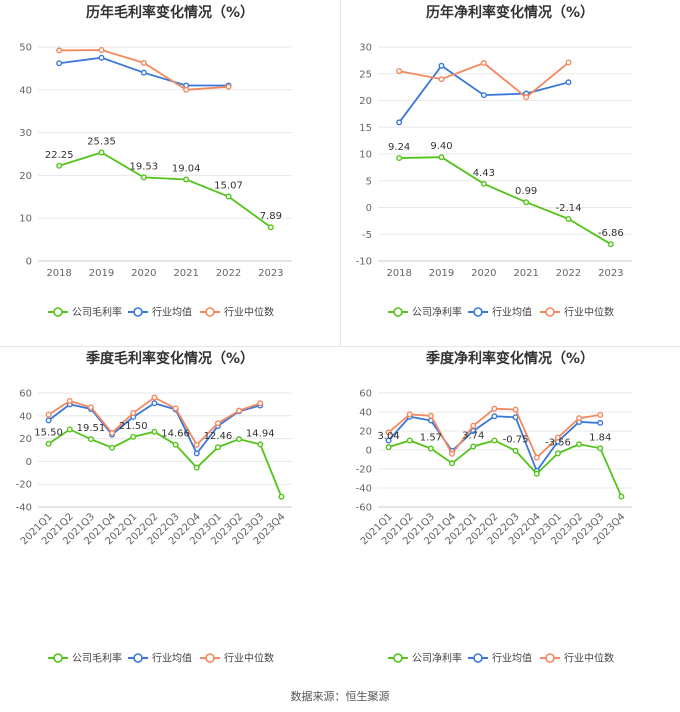  I want to click on x-tick-label: 2020, so click(143, 273).